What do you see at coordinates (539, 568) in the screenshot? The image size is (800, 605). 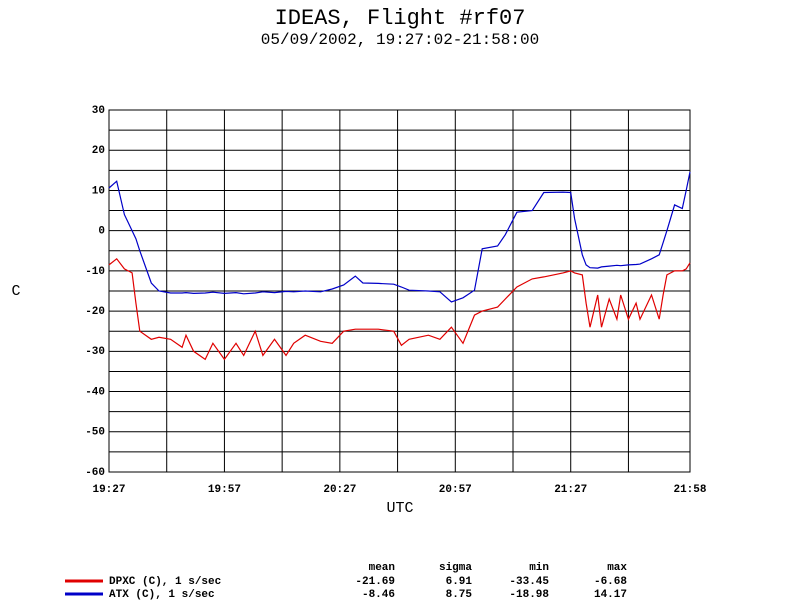 I see `stat-header: min` at bounding box center [539, 568].